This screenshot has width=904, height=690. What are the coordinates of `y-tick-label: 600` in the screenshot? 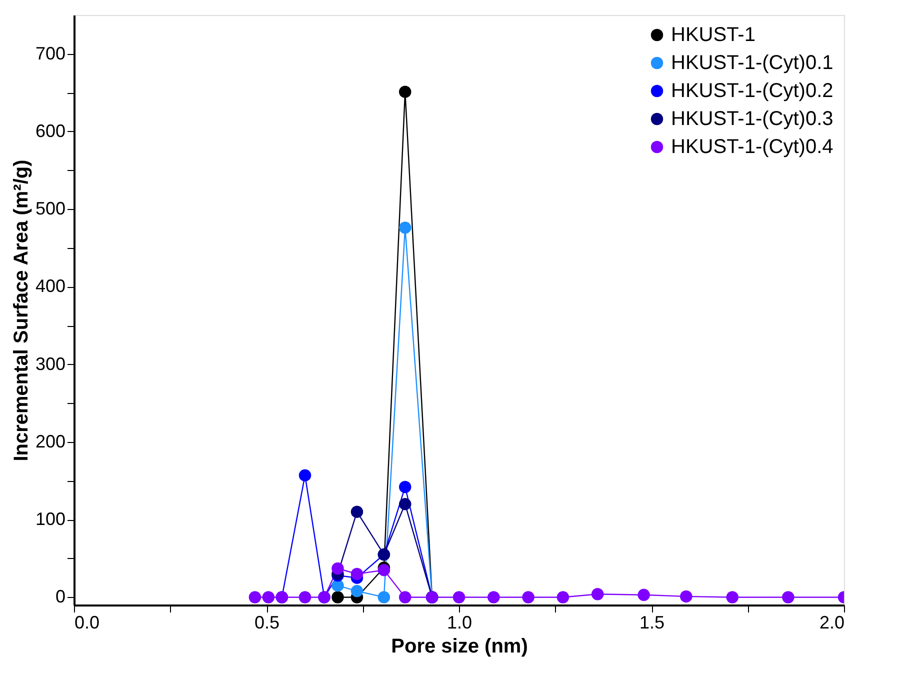 It's located at (50, 130).